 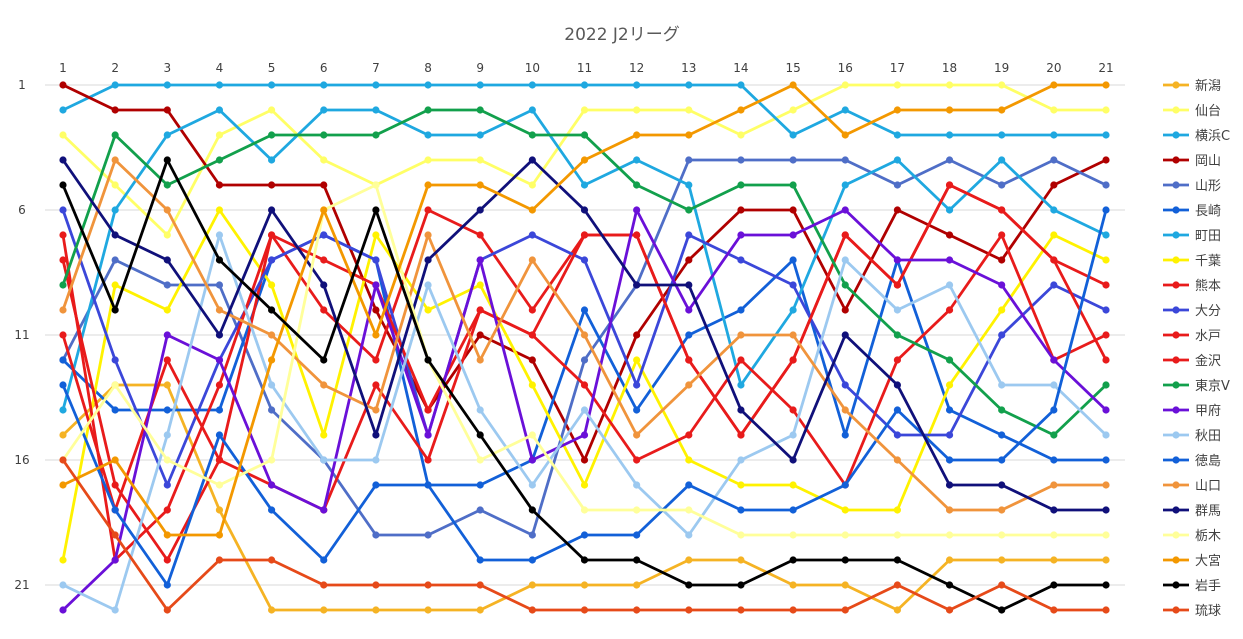 I want to click on legend-label: 甲府, so click(x=1208, y=411).